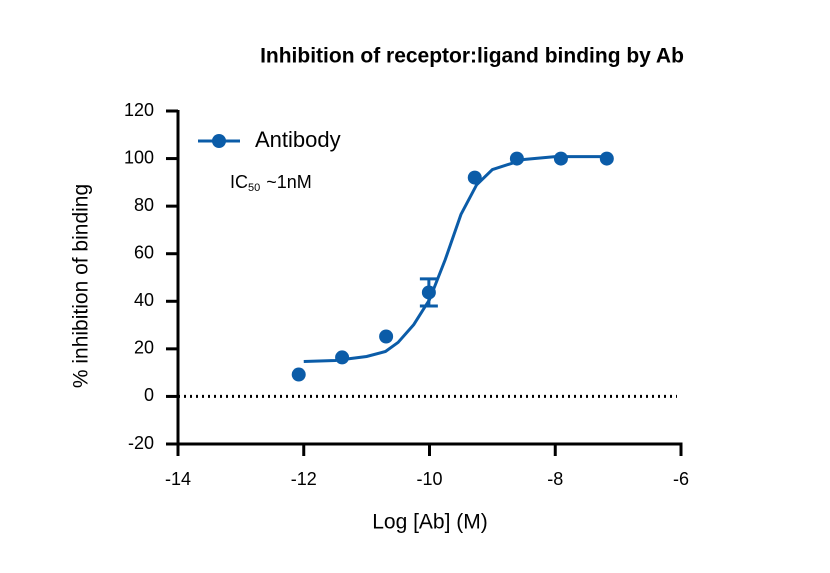 This screenshot has width=830, height=573. What do you see at coordinates (254, 188) in the screenshot?
I see `annotation-subscript: 50` at bounding box center [254, 188].